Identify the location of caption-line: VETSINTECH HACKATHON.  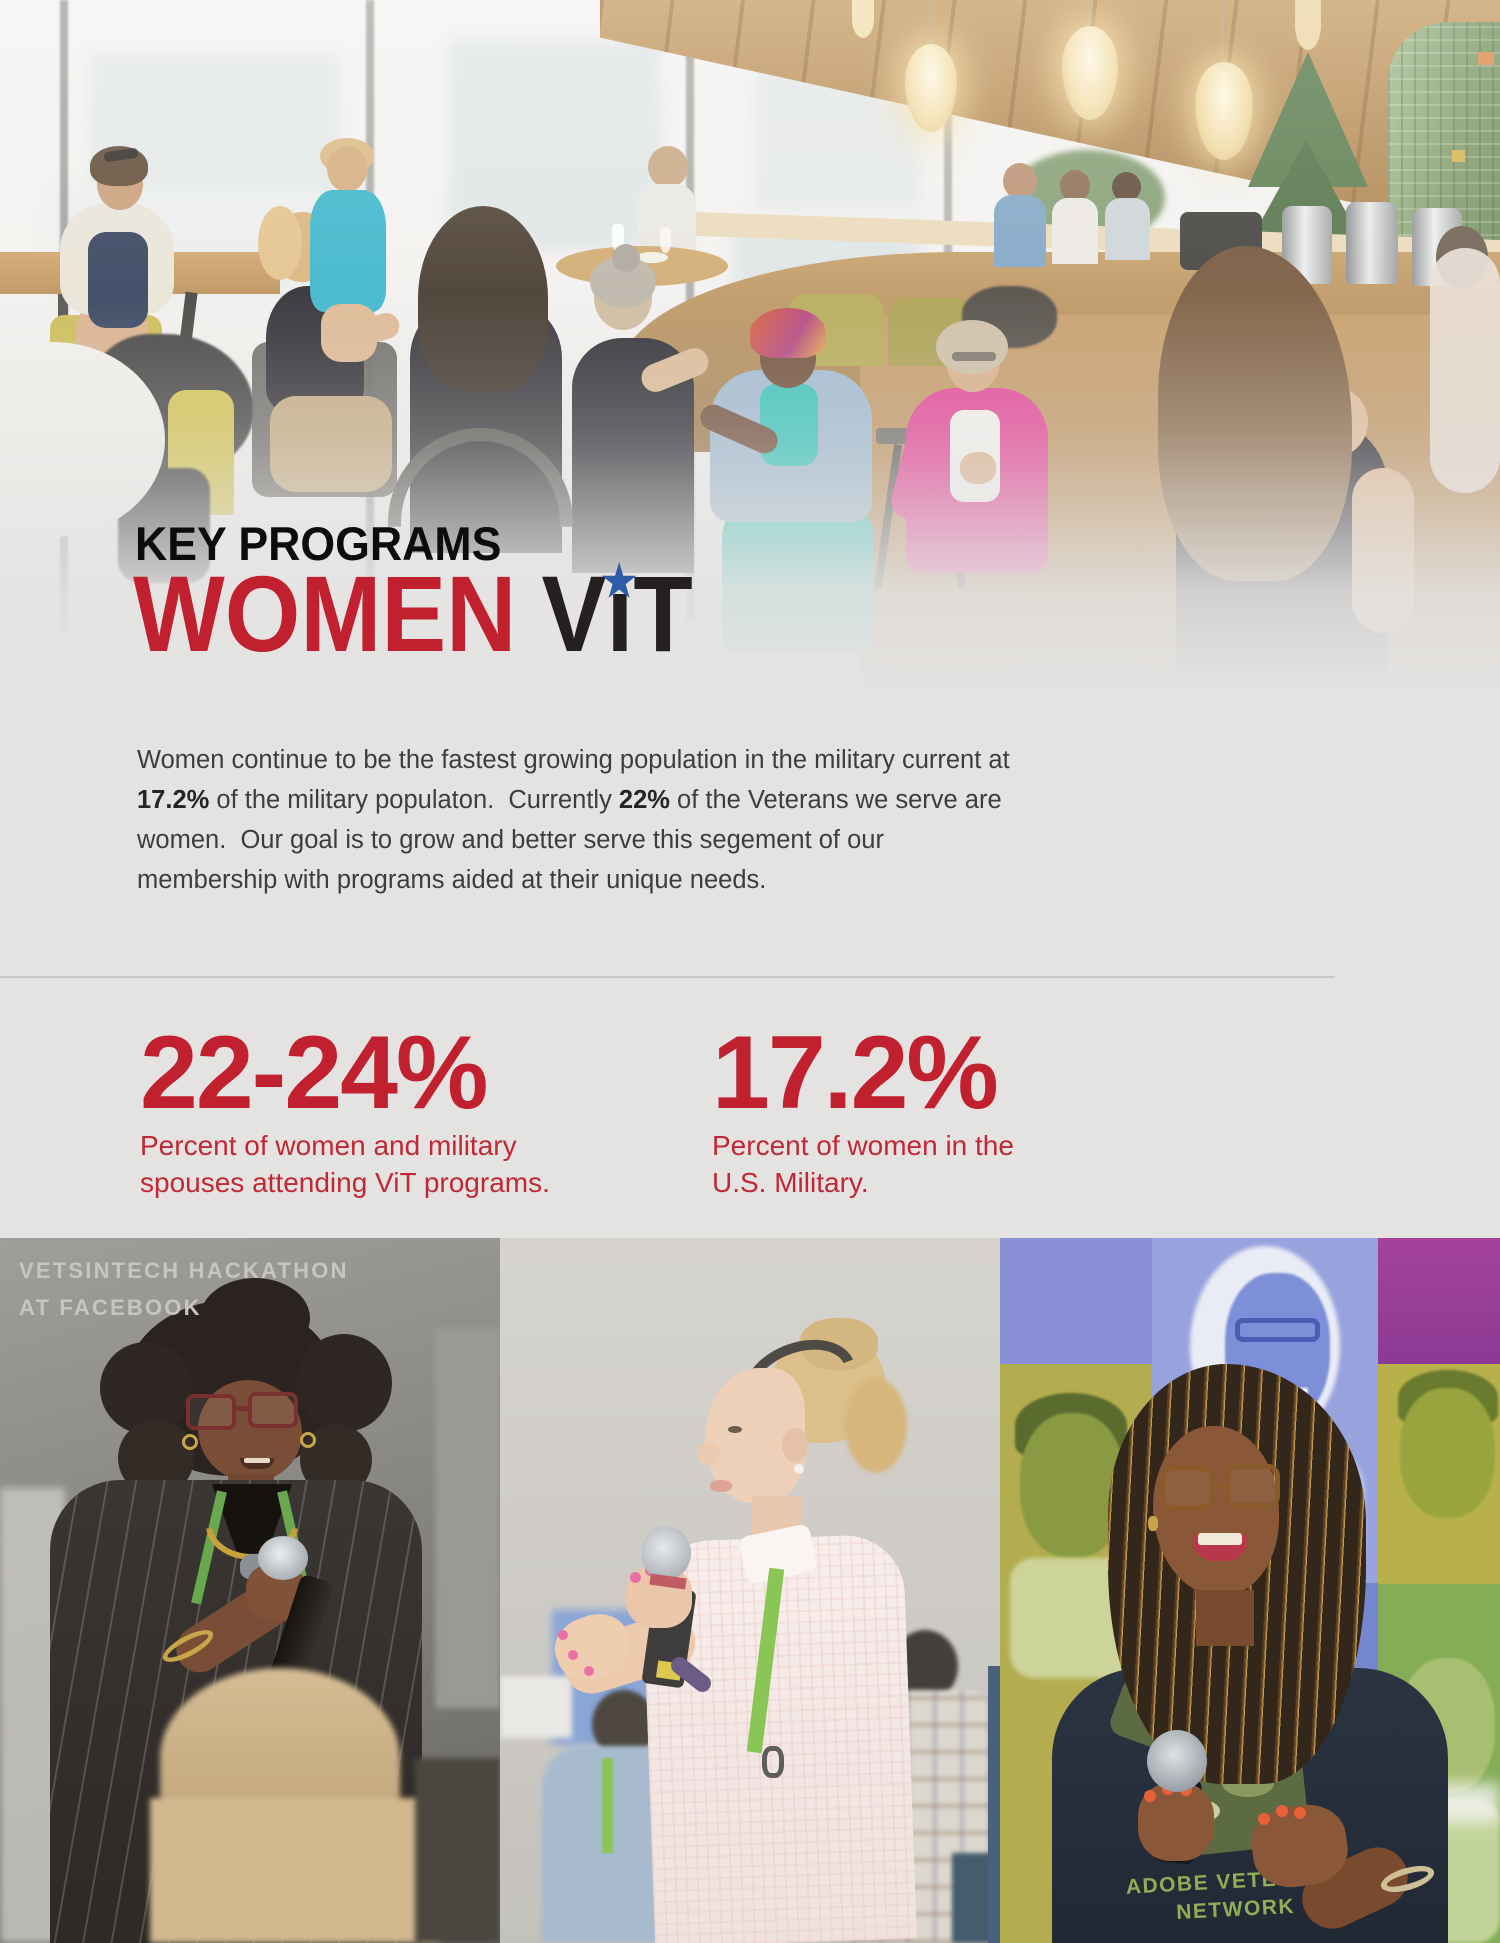
(184, 1270).